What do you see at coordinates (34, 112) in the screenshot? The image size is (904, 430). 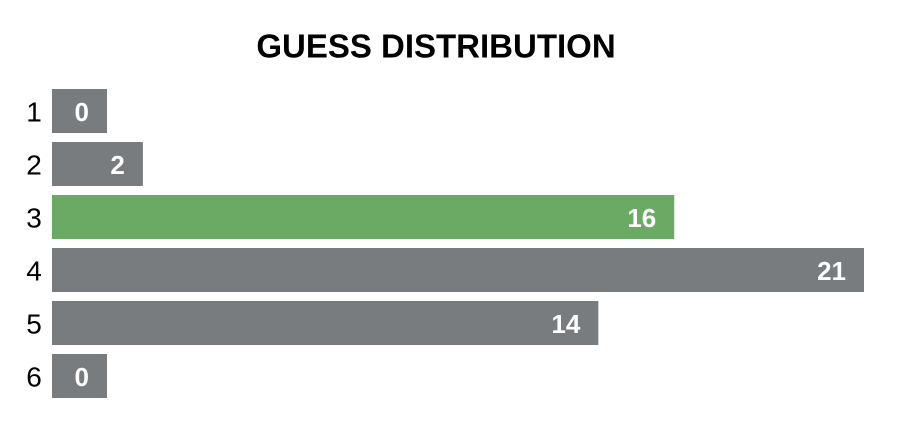 I see `guess-number: 1` at bounding box center [34, 112].